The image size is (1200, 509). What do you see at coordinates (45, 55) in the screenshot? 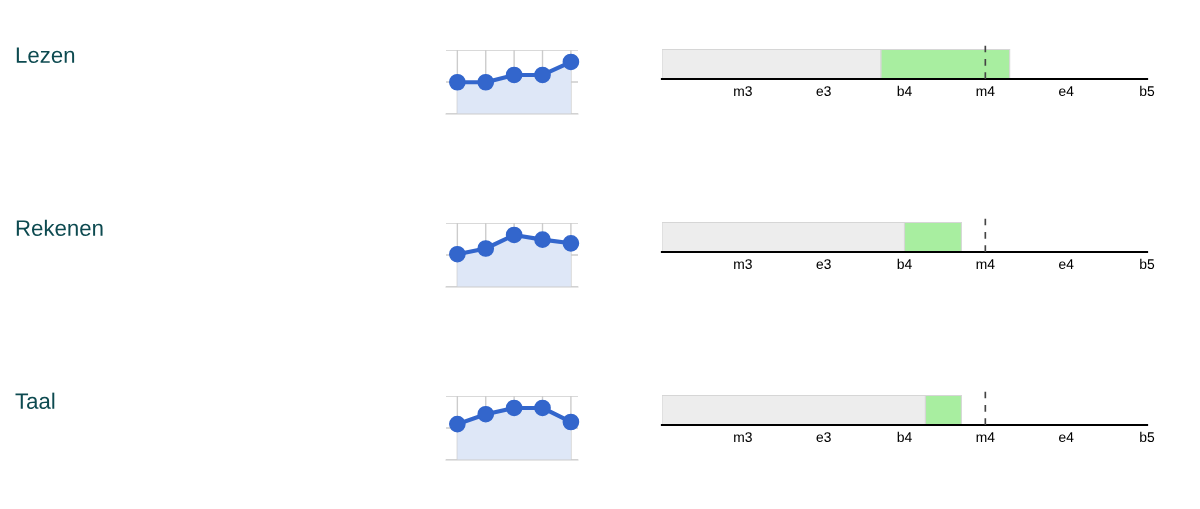
I see `text: Lezen` at bounding box center [45, 55].